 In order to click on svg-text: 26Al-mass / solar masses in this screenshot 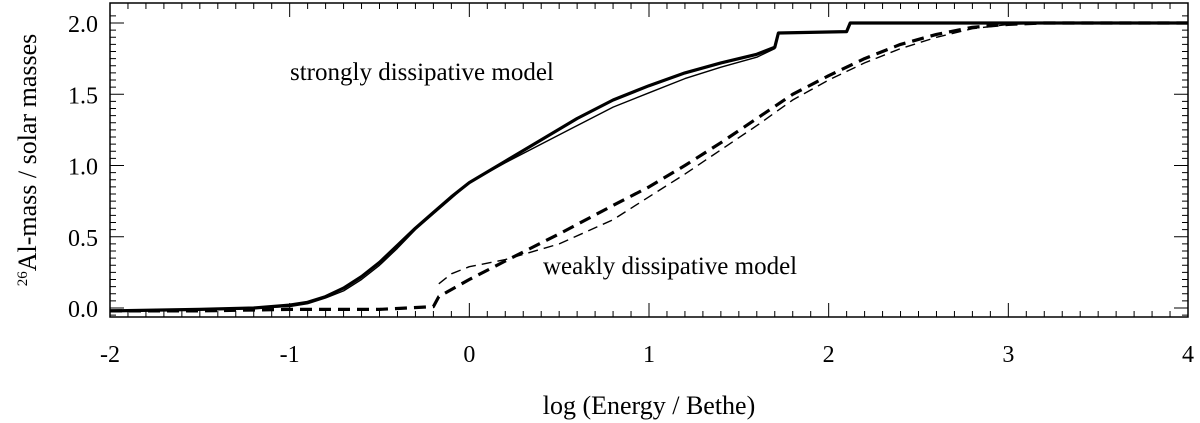, I will do `click(27, 160)`.